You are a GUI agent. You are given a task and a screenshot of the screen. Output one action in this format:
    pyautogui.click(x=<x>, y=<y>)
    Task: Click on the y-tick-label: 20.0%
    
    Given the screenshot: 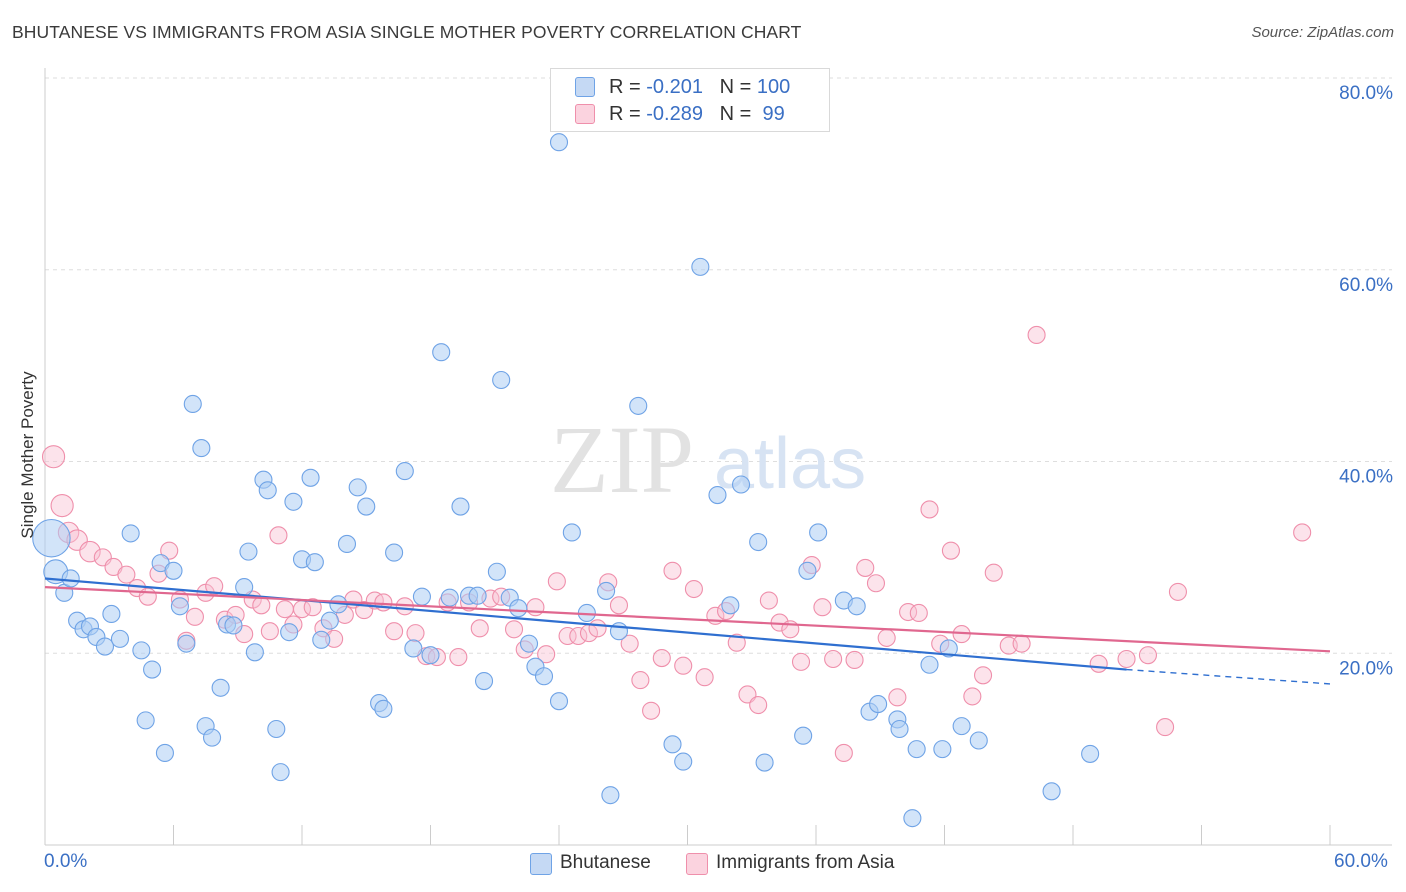 What is the action you would take?
    pyautogui.click(x=1366, y=668)
    